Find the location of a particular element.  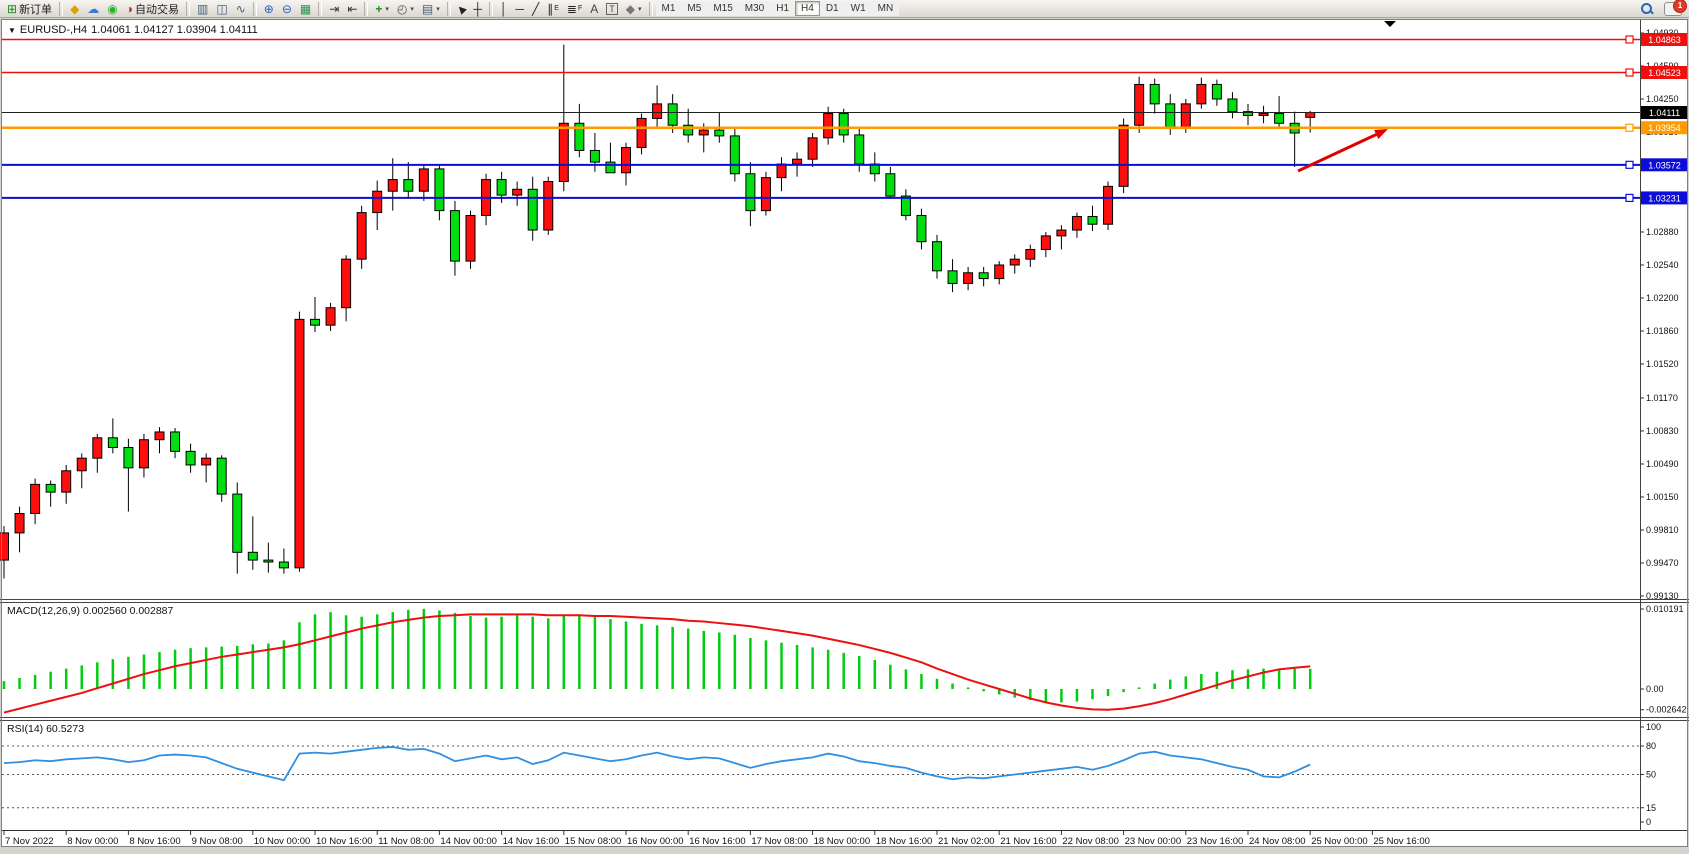

trend-arrow-annotation is located at coordinates (1342, 151).